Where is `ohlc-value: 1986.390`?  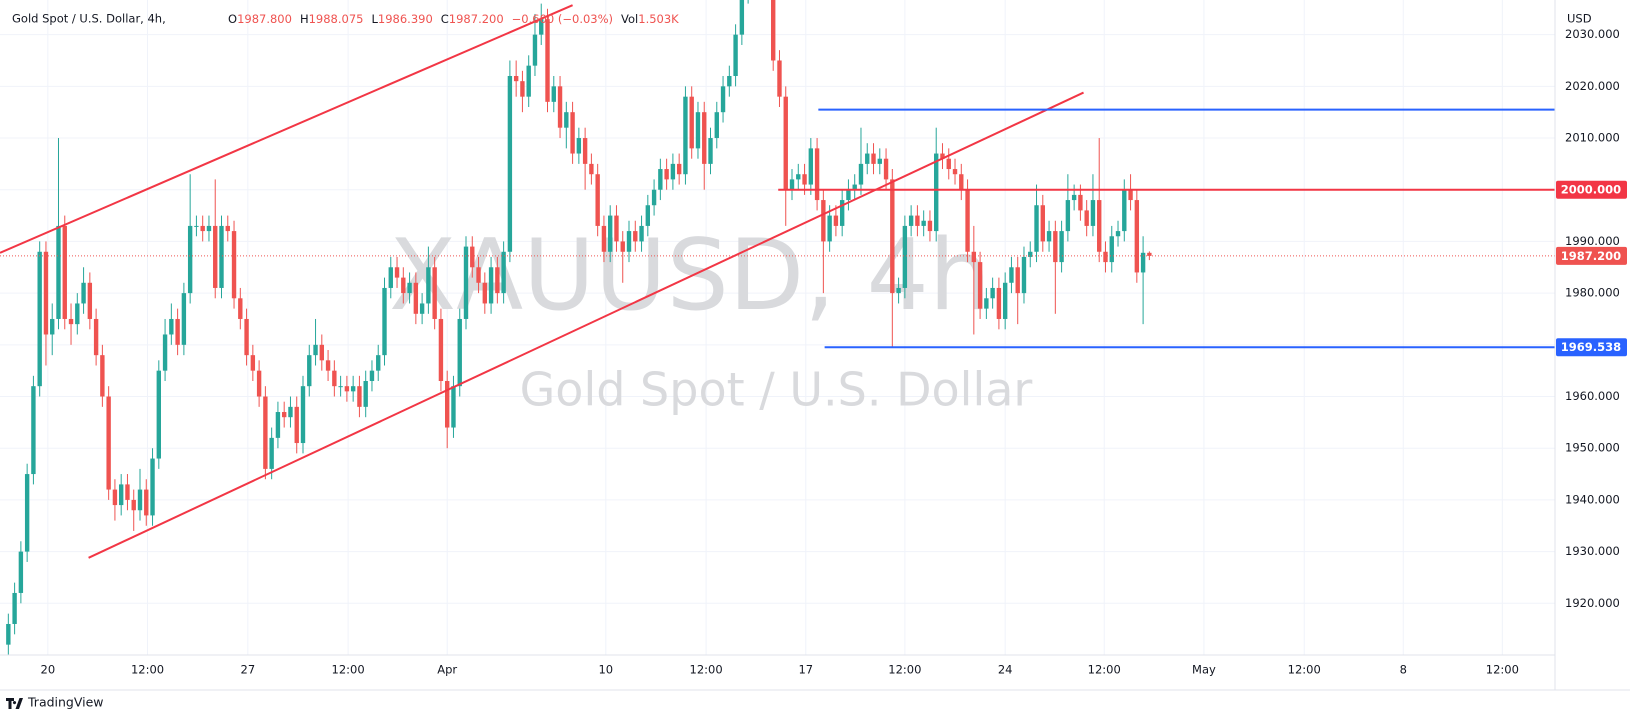 ohlc-value: 1986.390 is located at coordinates (405, 19).